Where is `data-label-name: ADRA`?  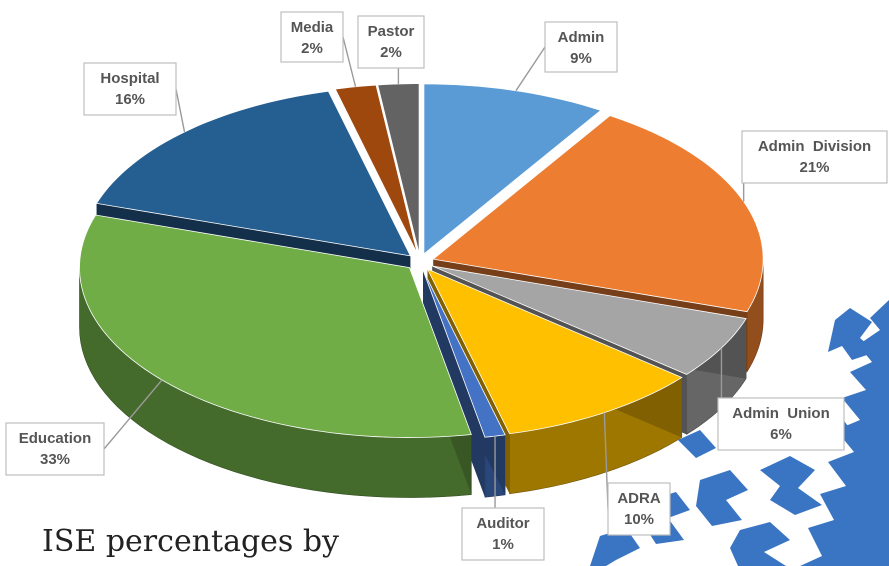 data-label-name: ADRA is located at coordinates (638, 498).